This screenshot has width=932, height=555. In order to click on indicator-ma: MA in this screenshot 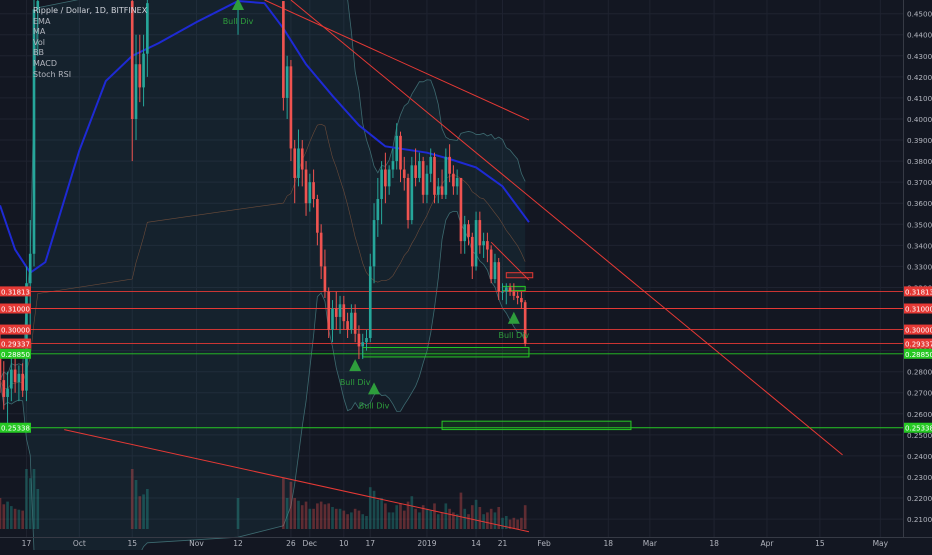, I will do `click(39, 32)`.